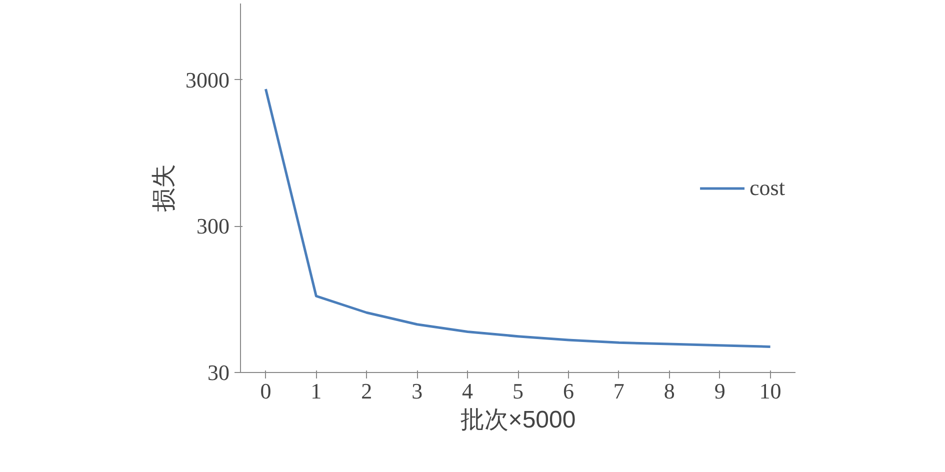 The width and height of the screenshot is (945, 472). Describe the element at coordinates (266, 391) in the screenshot. I see `x-tick-label: 0` at that location.